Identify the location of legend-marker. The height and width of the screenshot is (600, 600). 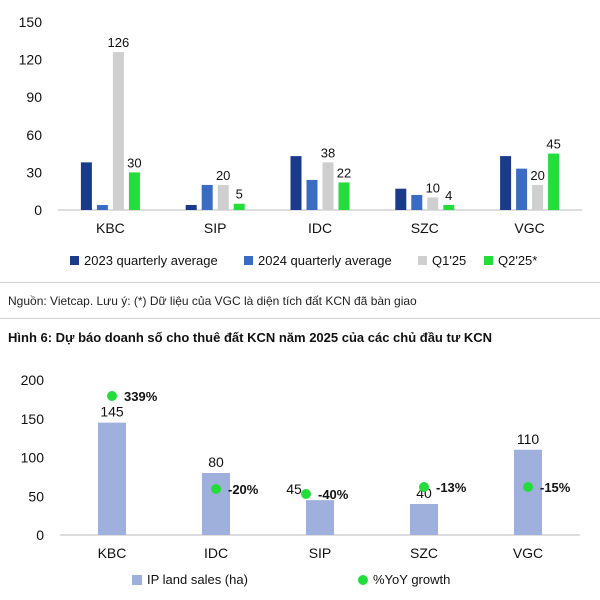
(363, 580).